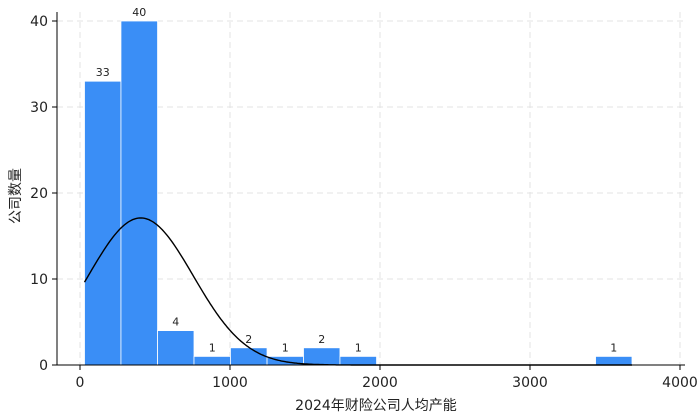  I want to click on y-tick-label-4: 40, so click(39, 22).